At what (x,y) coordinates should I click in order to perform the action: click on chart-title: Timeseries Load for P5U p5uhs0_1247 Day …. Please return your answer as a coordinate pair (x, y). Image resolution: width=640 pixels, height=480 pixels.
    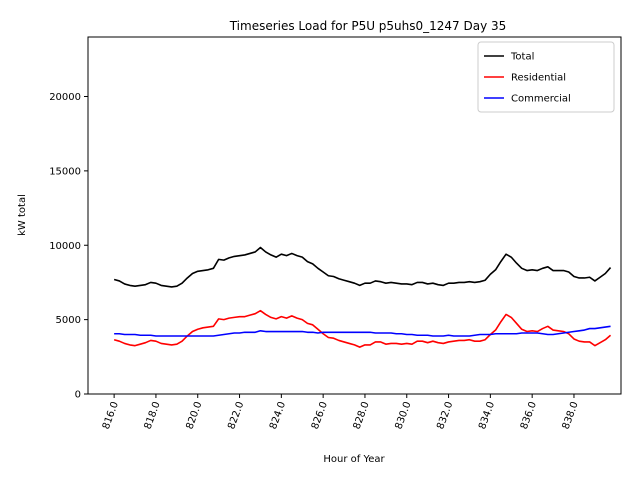
    Looking at the image, I should click on (368, 26).